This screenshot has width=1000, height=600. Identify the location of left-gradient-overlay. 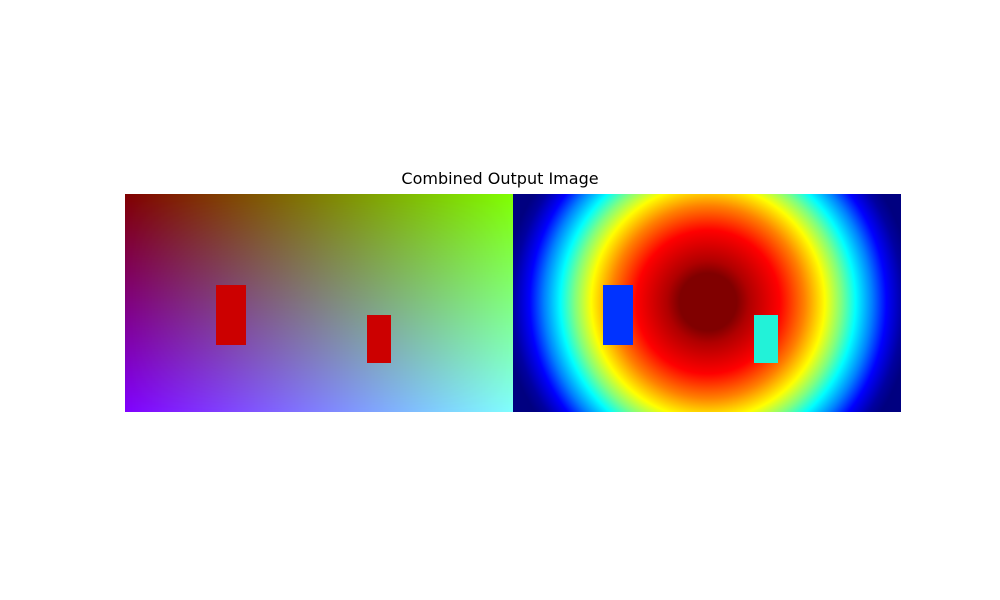
(319, 303).